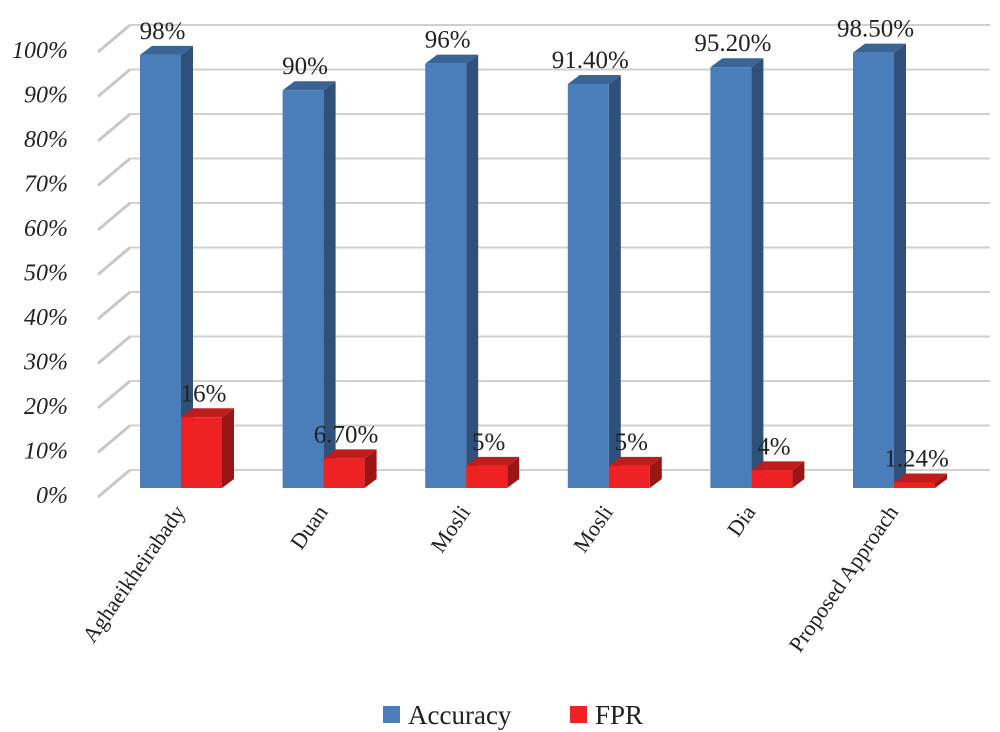  Describe the element at coordinates (46, 96) in the screenshot. I see `y-tick-label: 90%` at that location.